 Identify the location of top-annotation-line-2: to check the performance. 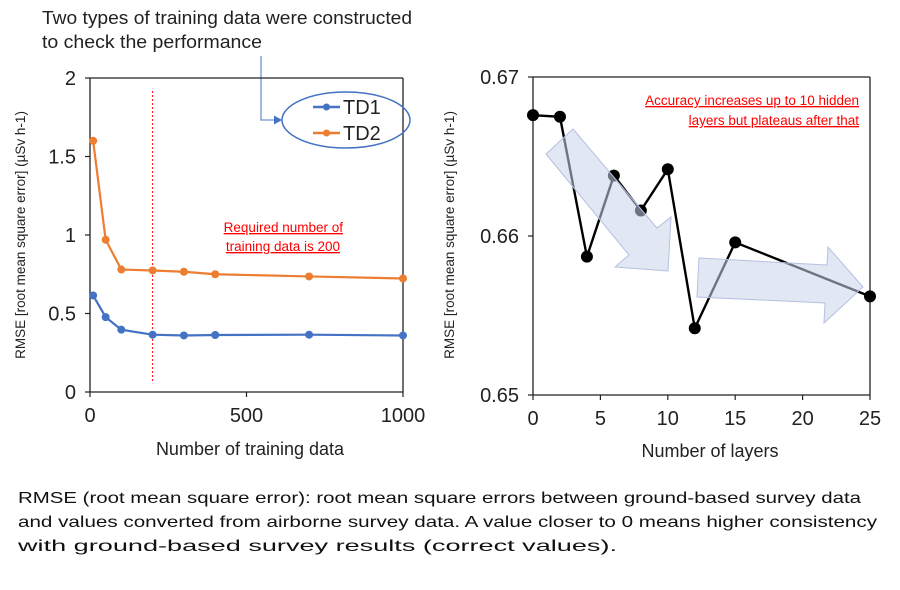
(152, 42).